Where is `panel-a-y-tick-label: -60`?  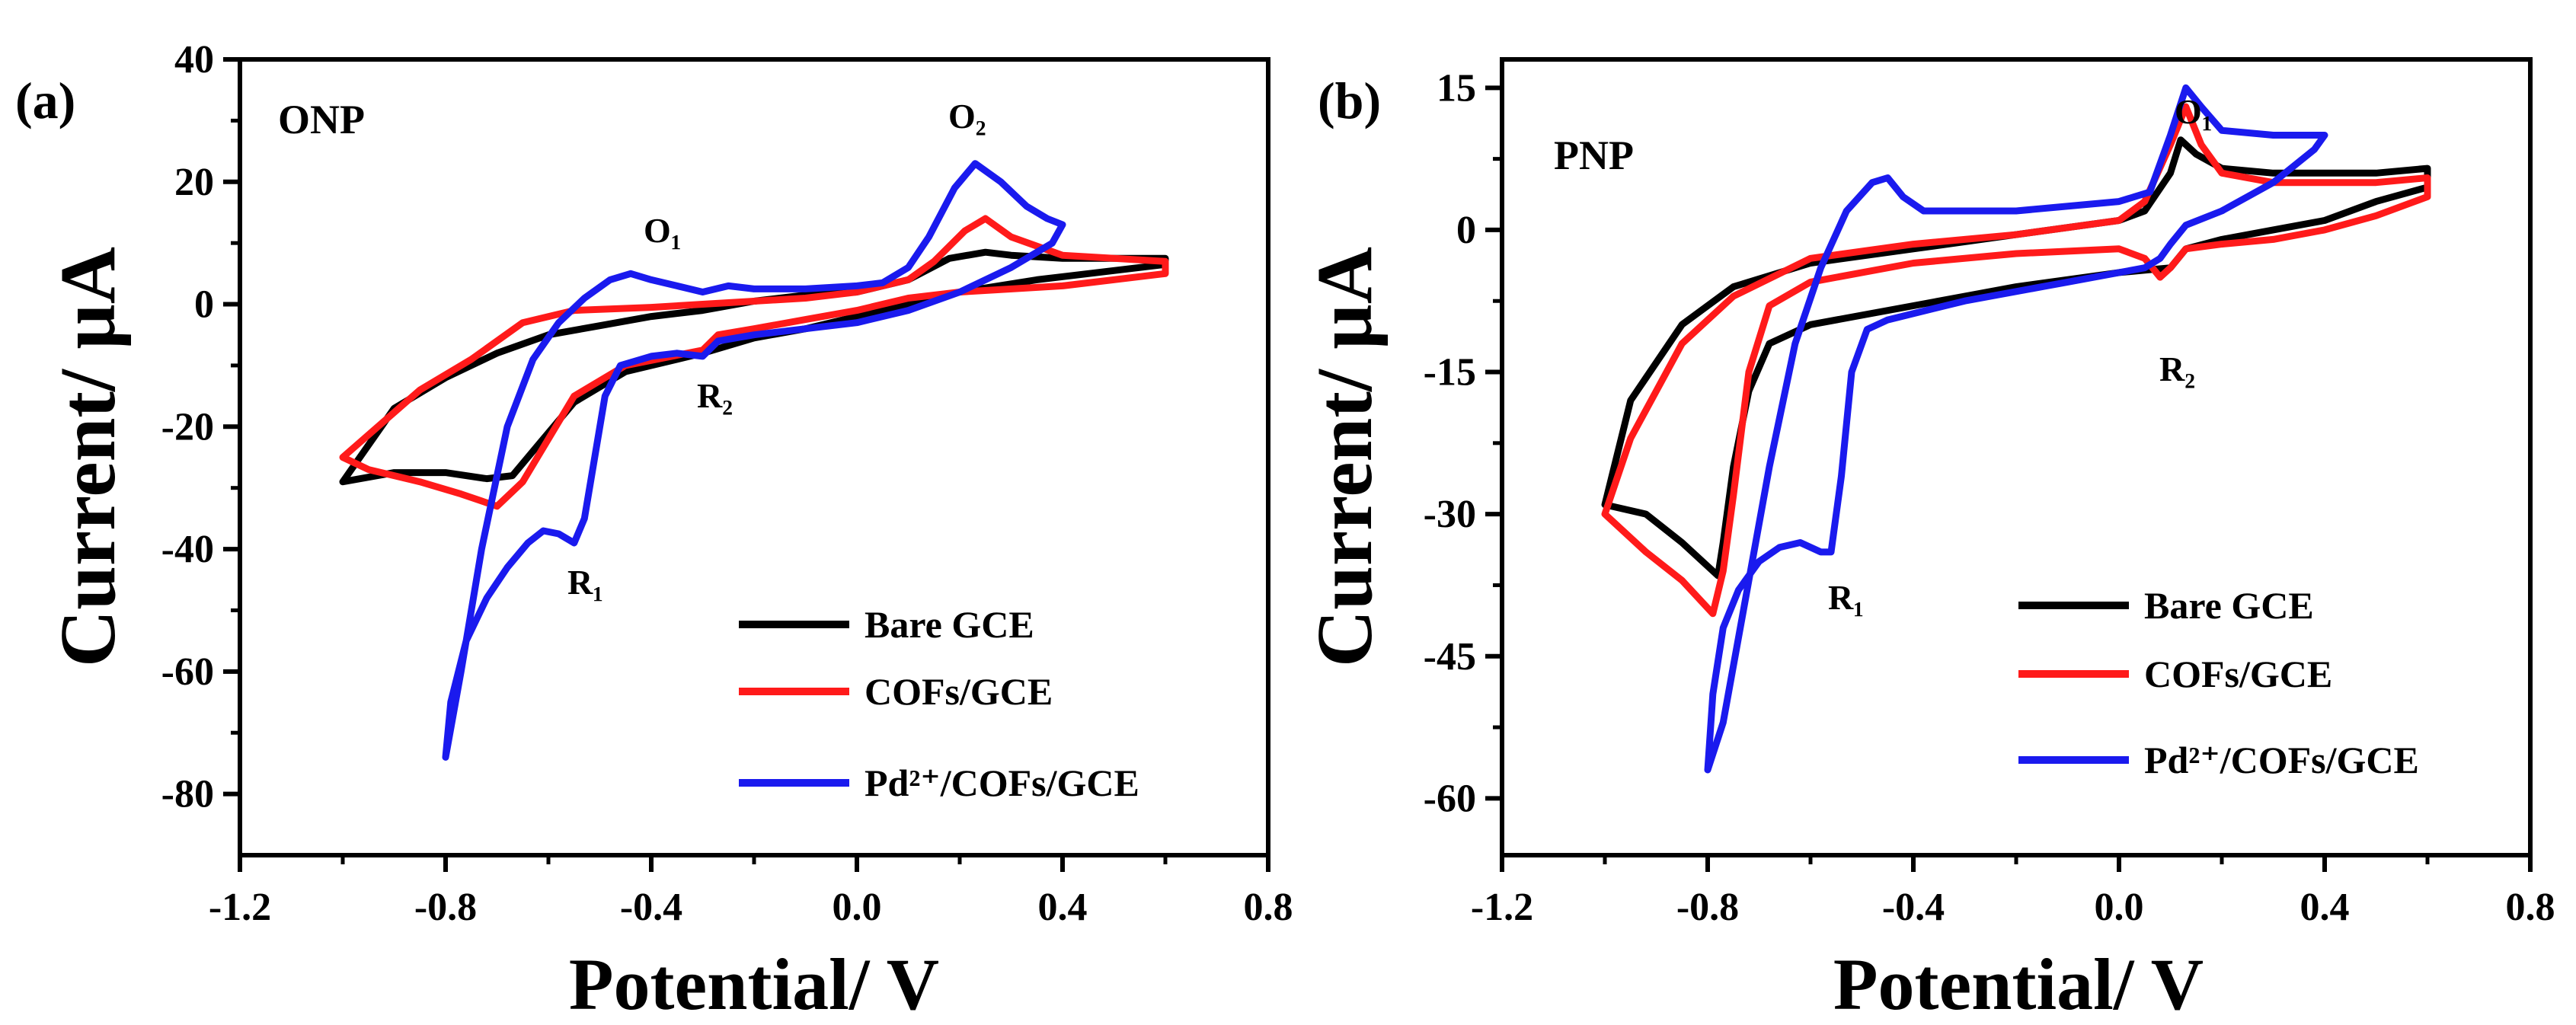 panel-a-y-tick-label: -60 is located at coordinates (188, 672).